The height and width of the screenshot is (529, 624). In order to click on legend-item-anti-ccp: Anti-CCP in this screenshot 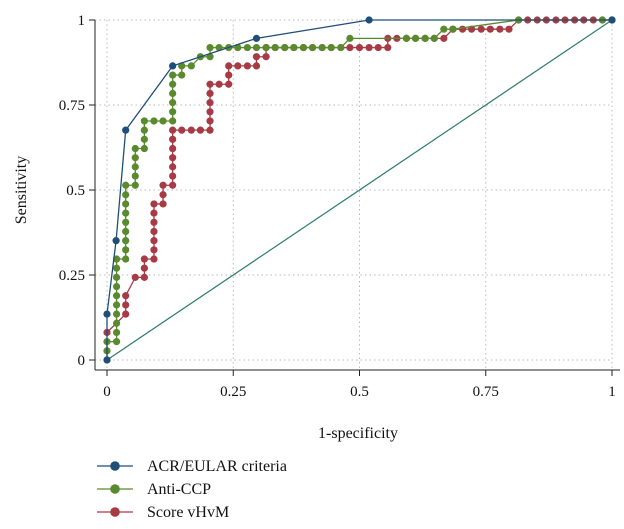, I will do `click(154, 489)`.